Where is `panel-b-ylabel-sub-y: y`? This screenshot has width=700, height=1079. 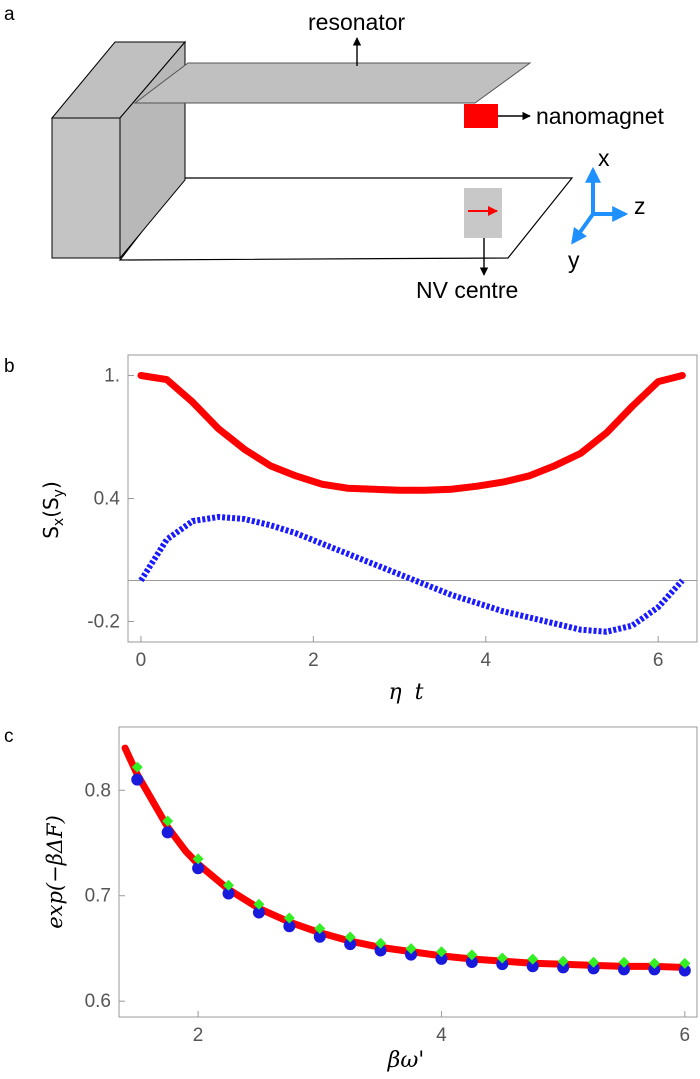
panel-b-ylabel-sub-y: y is located at coordinates (59, 493).